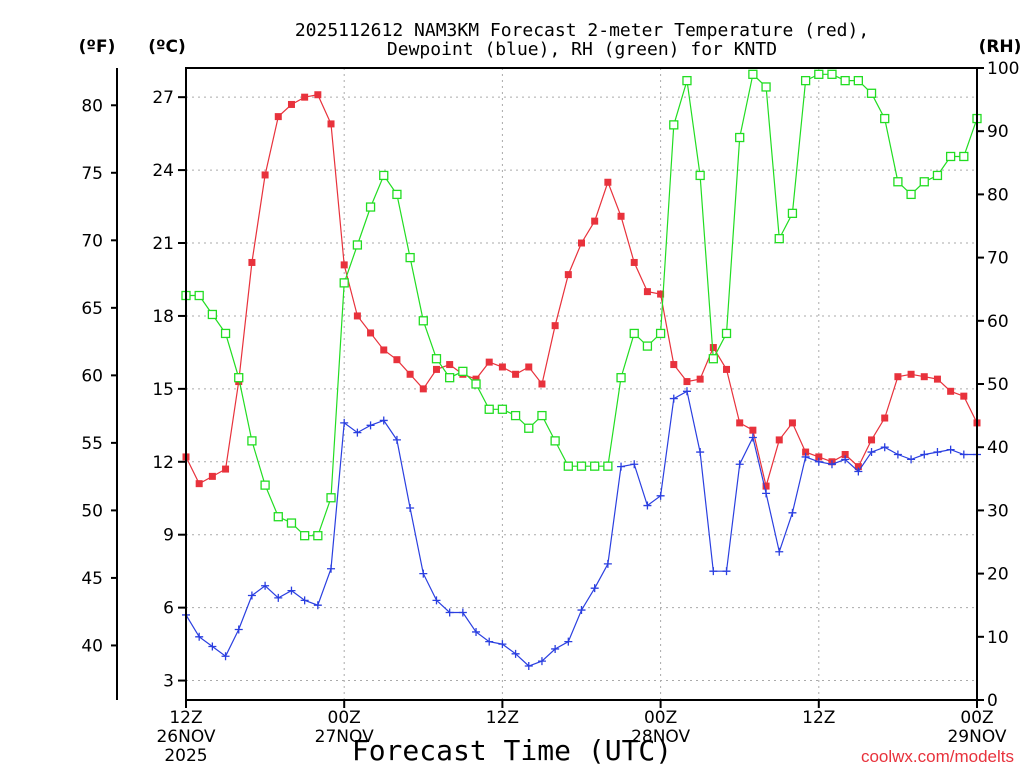  What do you see at coordinates (992, 701) in the screenshot?
I see `rh-tick-label: 0` at bounding box center [992, 701].